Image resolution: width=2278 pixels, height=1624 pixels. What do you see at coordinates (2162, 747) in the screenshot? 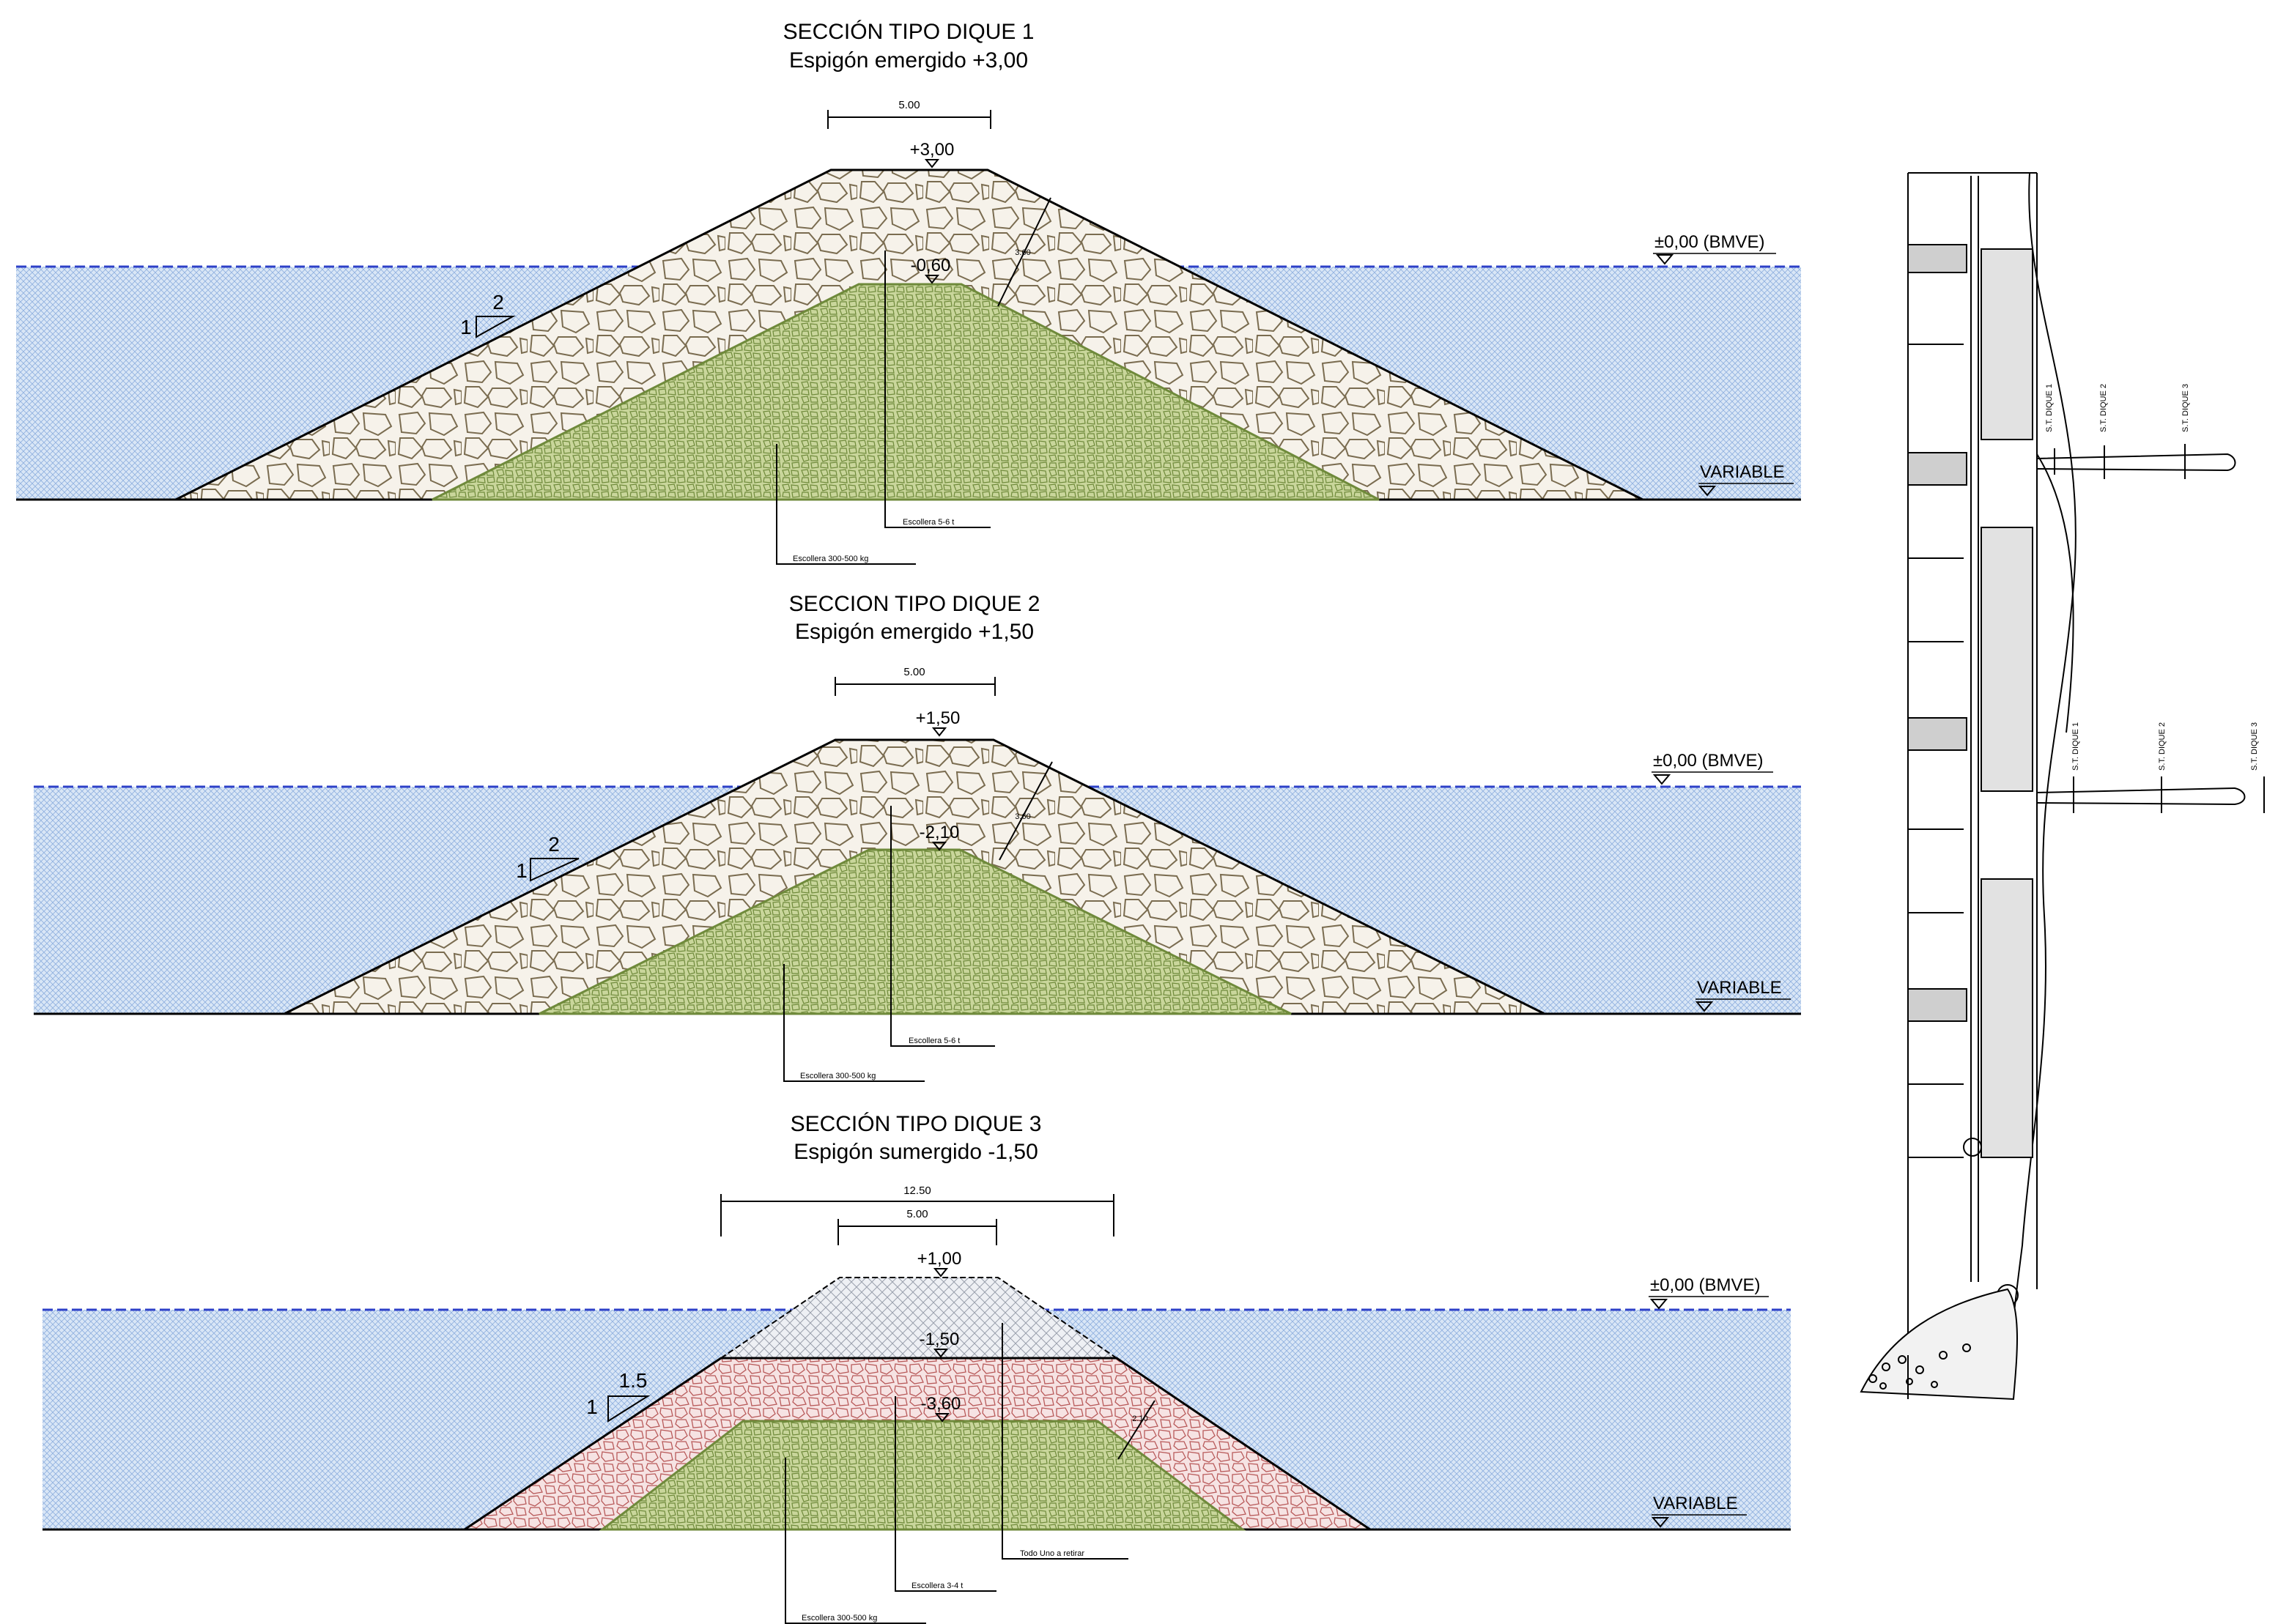
I see `plan-label-lower-2: S.T. DIQUE 2` at bounding box center [2162, 747].